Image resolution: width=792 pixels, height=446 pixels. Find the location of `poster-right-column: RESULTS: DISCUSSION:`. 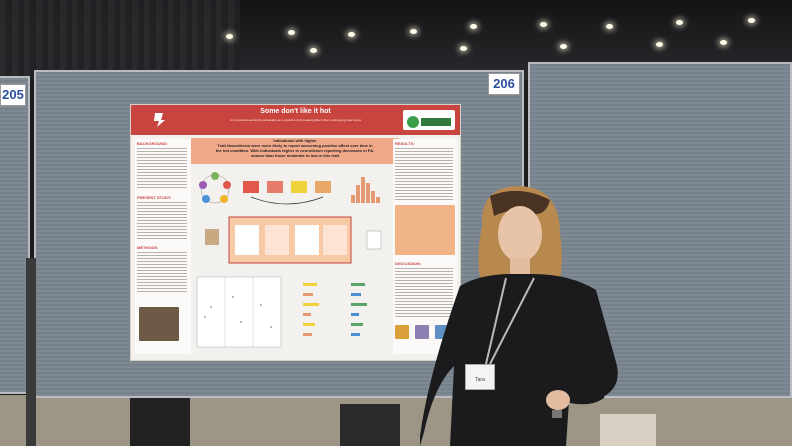

poster-right-column: RESULTS: DISCUSSION: is located at coordinates (425, 246).